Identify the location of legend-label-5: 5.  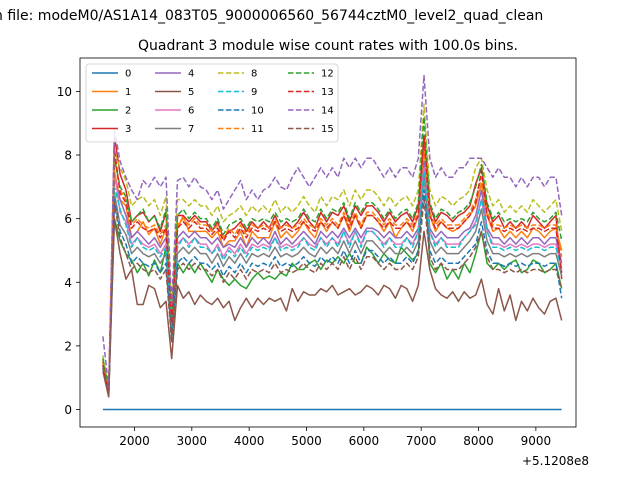
(191, 92).